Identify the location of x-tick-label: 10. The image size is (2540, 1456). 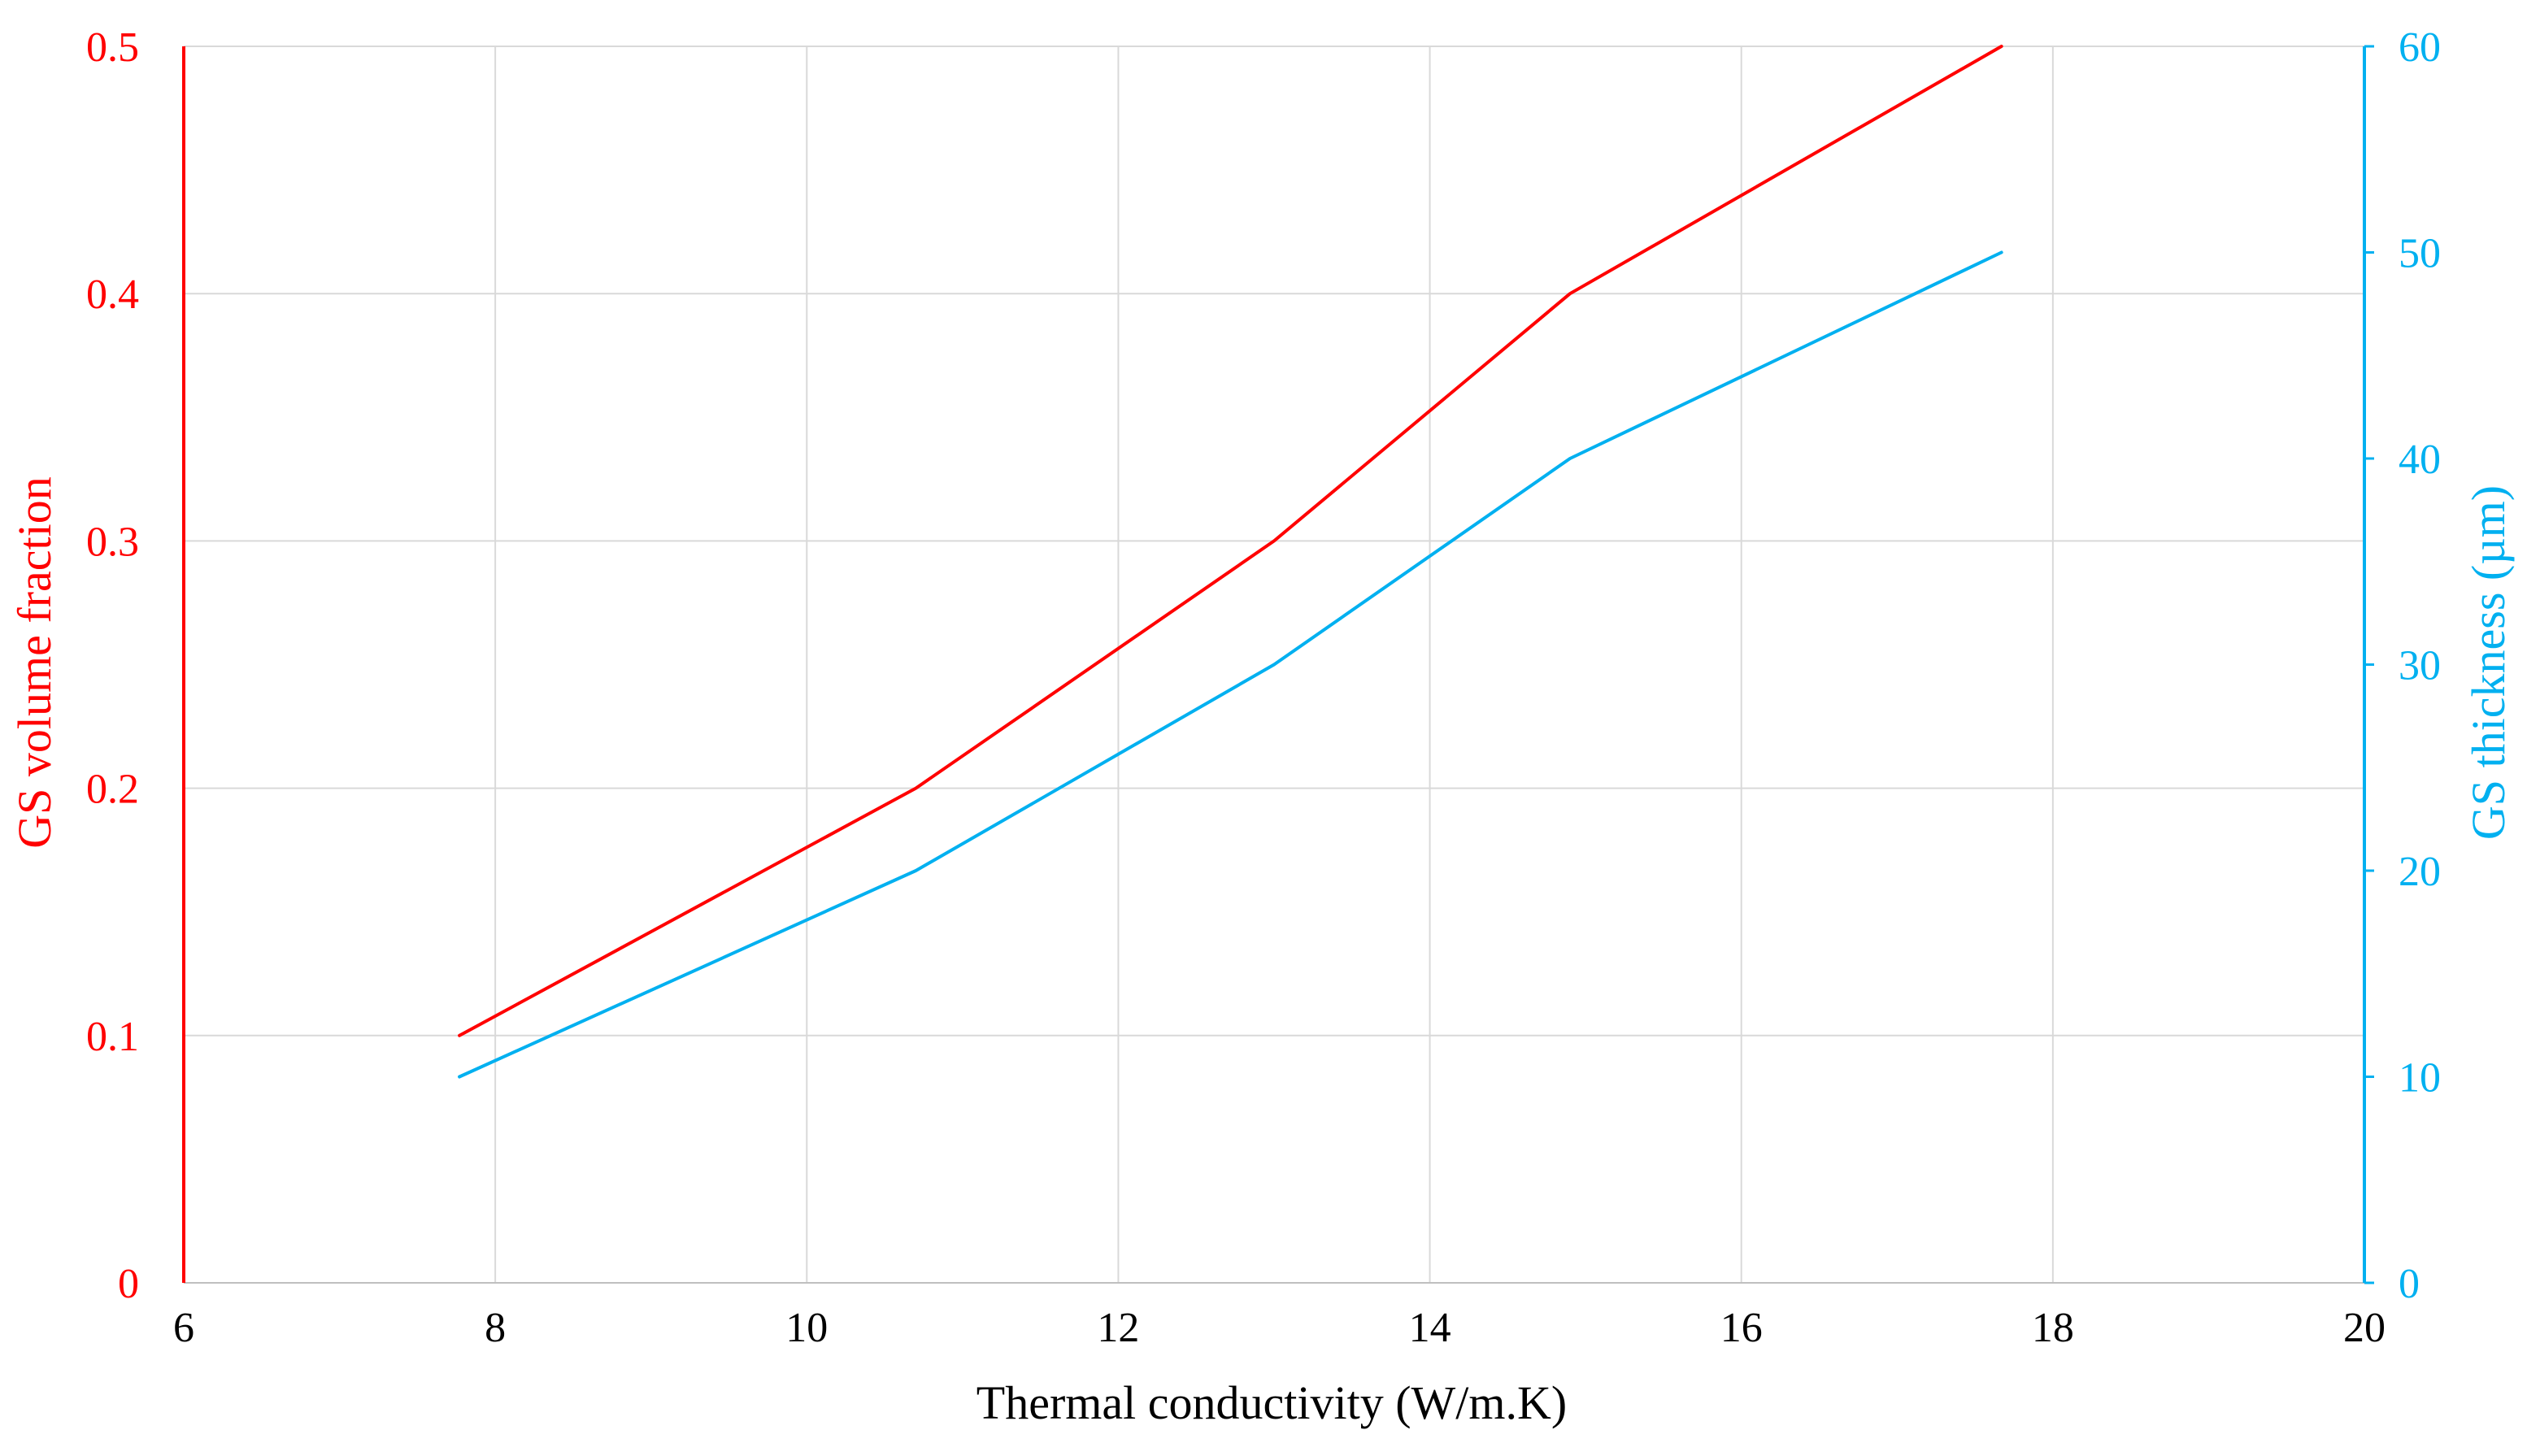
(807, 1328).